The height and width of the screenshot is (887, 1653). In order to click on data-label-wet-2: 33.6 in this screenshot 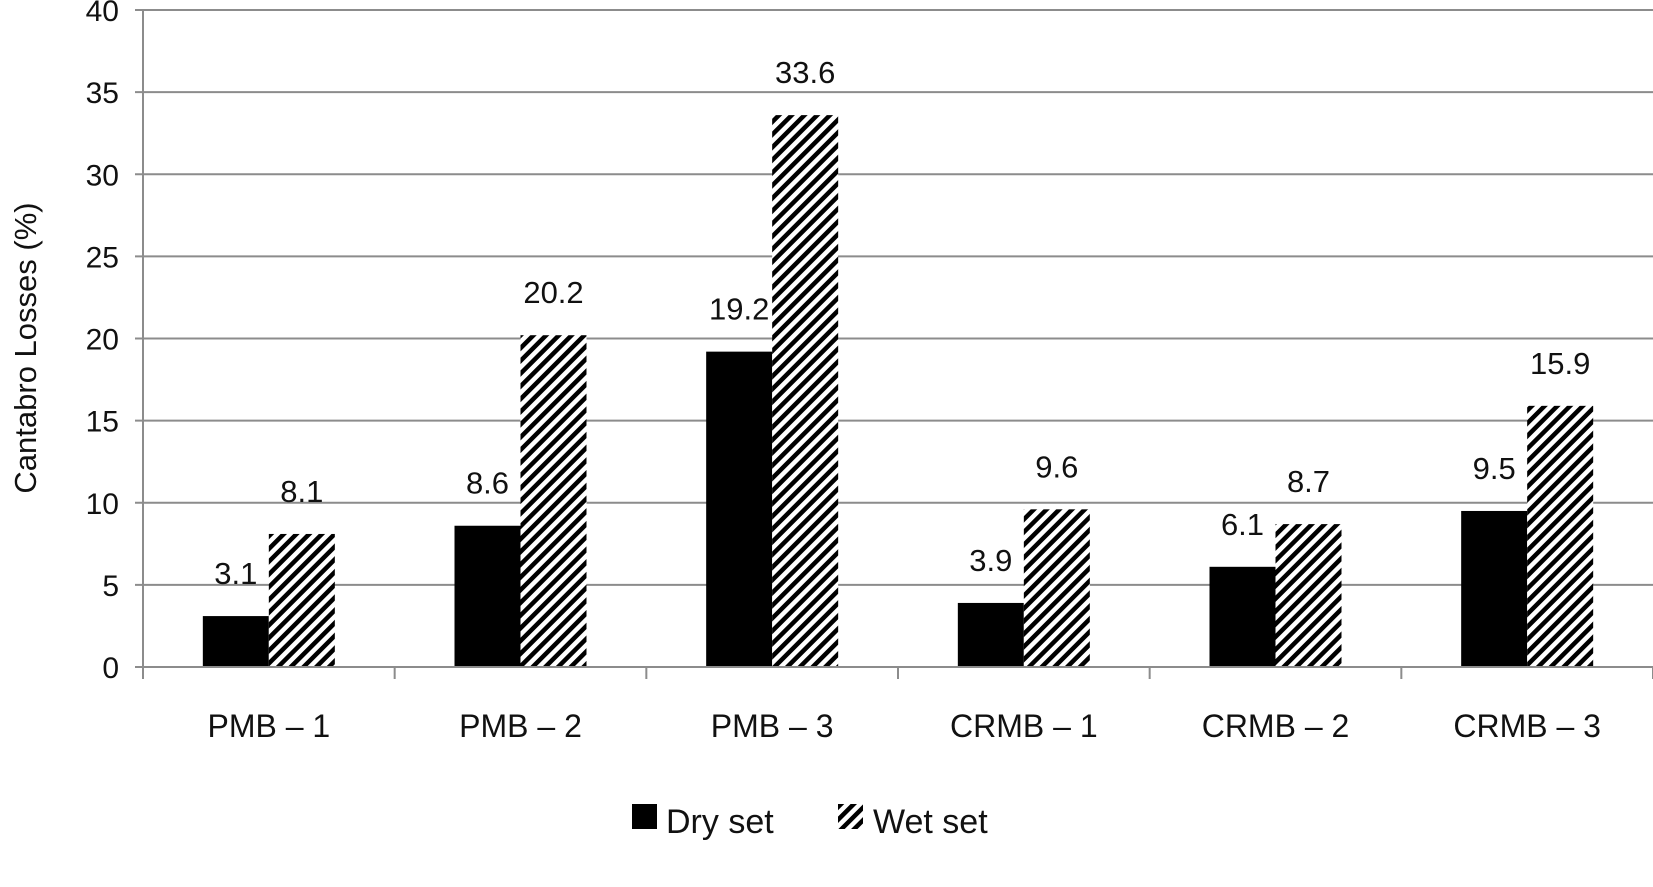, I will do `click(805, 72)`.